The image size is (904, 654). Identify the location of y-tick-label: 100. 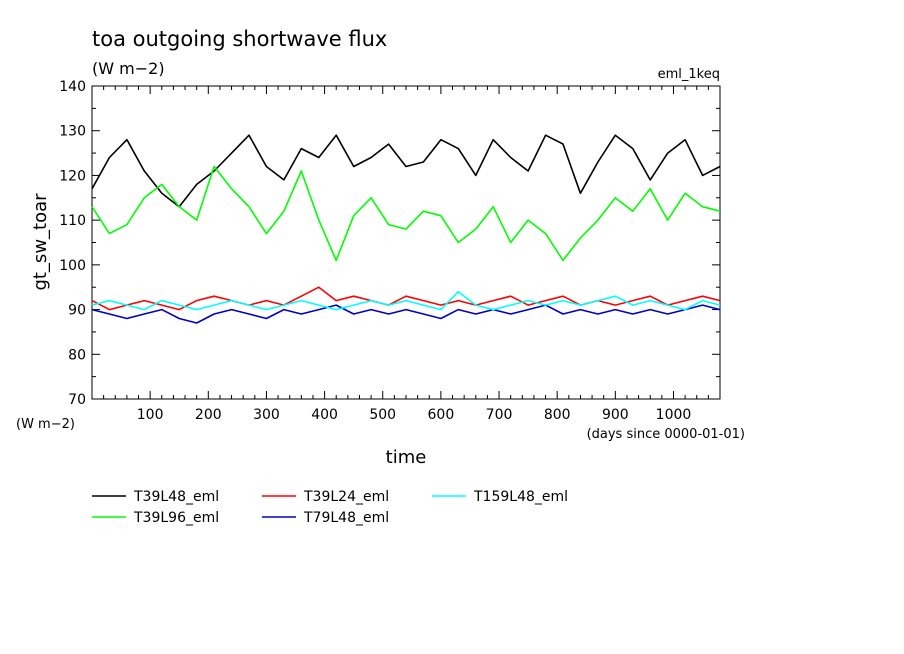
(72, 266).